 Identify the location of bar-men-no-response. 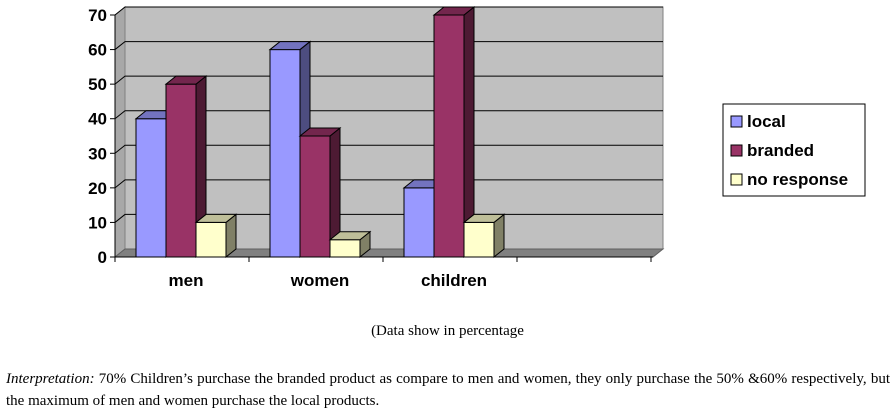
(216, 236).